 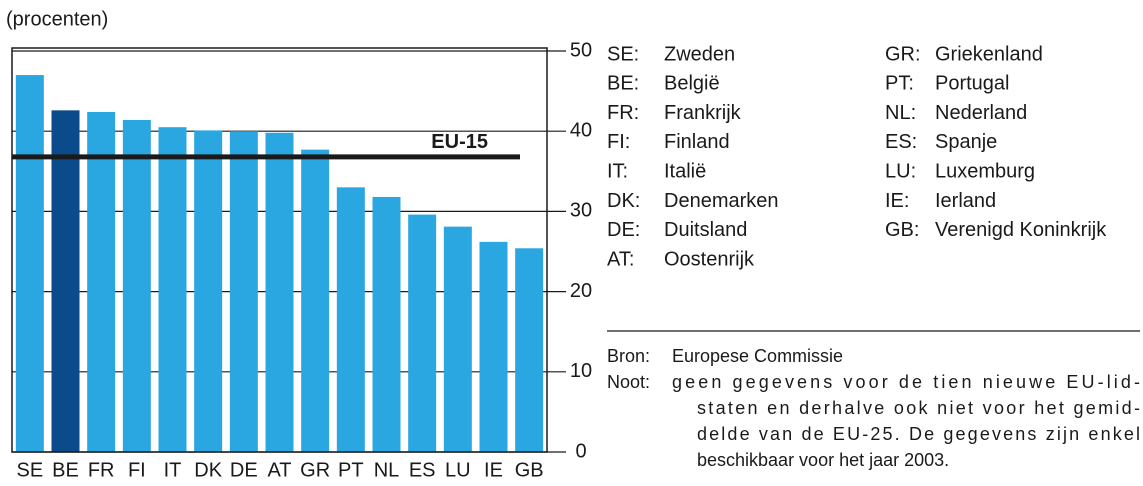 I want to click on legend-name: Finland, so click(x=697, y=142).